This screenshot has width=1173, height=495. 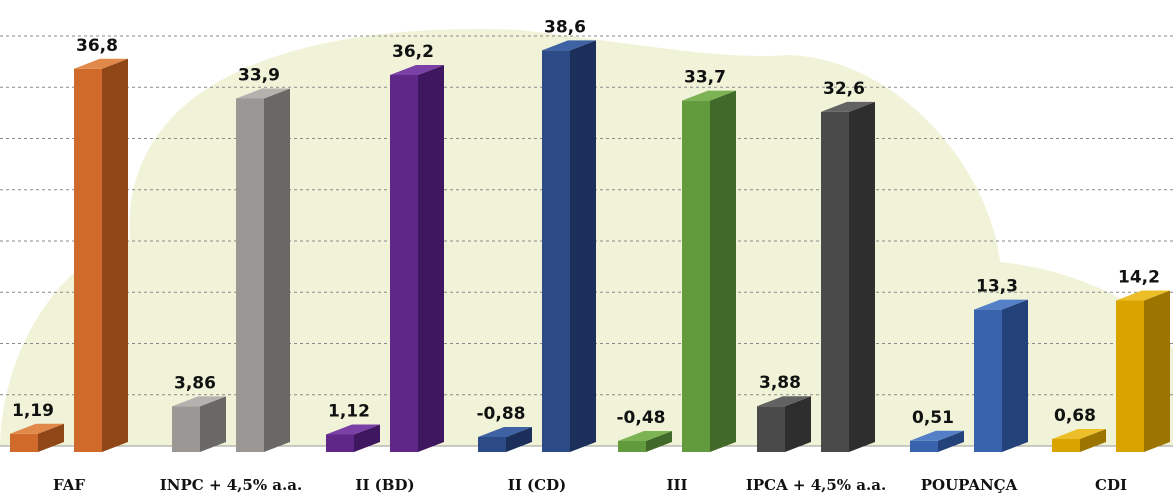 What do you see at coordinates (780, 383) in the screenshot?
I see `value-label: 3,88` at bounding box center [780, 383].